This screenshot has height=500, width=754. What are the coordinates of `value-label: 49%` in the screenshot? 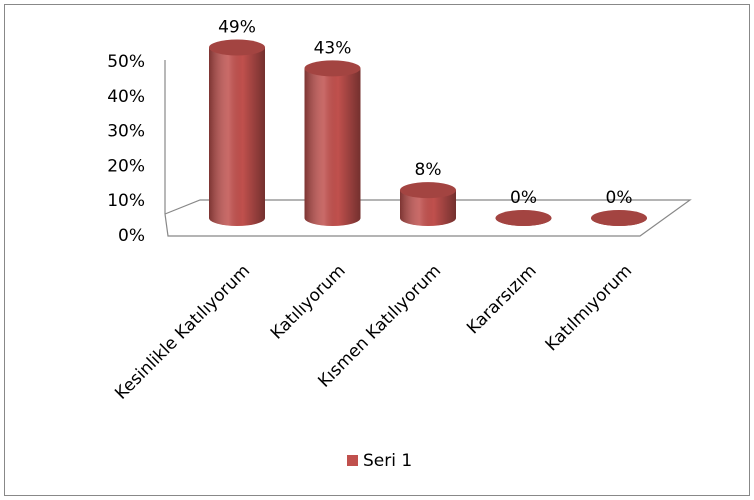 It's located at (237, 27).